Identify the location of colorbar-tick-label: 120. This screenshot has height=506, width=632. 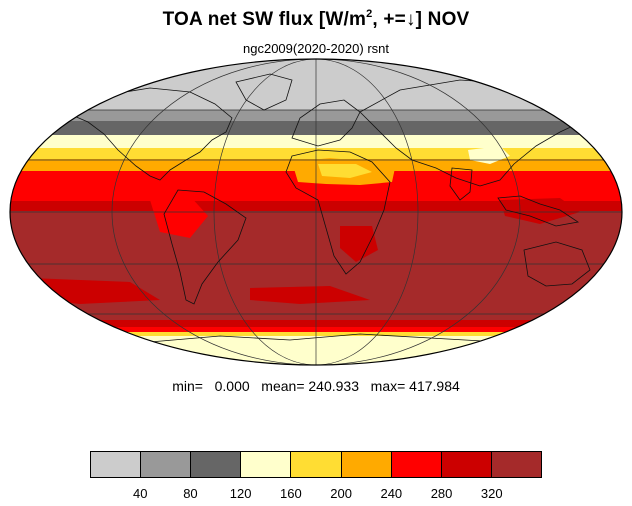
(240, 493).